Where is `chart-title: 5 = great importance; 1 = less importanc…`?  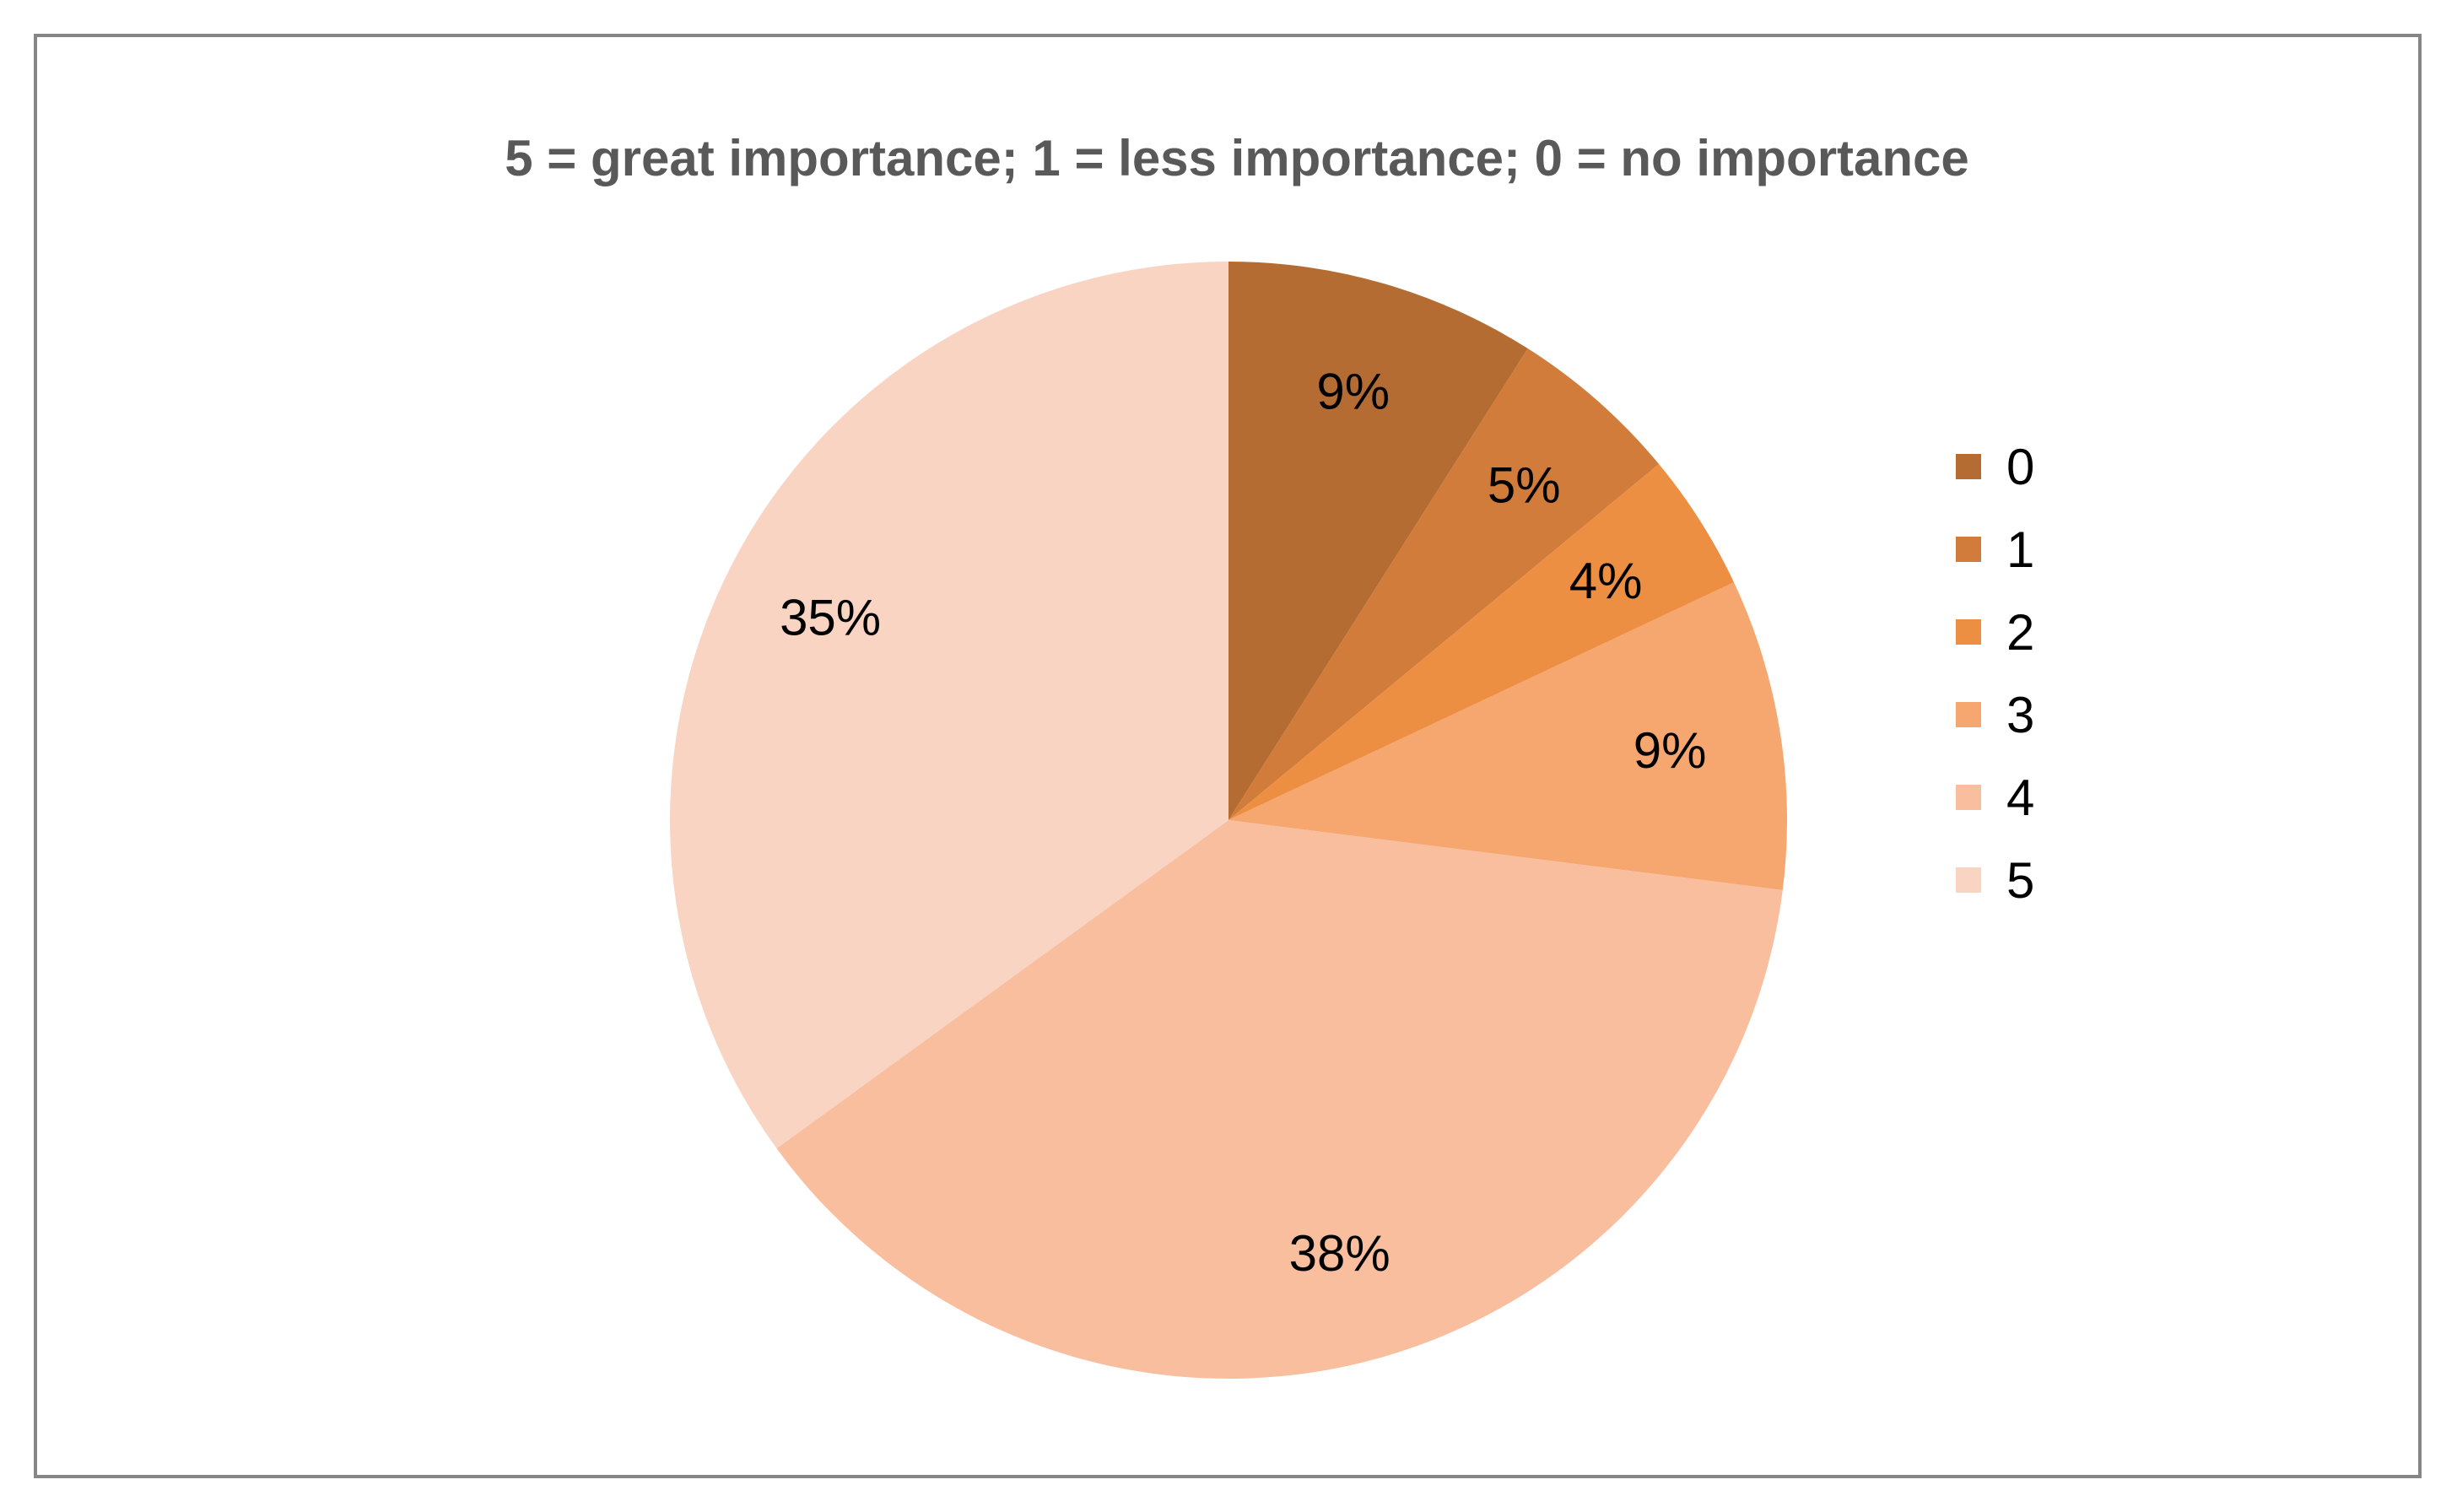 chart-title: 5 = great importance; 1 = less importanc… is located at coordinates (1237, 158).